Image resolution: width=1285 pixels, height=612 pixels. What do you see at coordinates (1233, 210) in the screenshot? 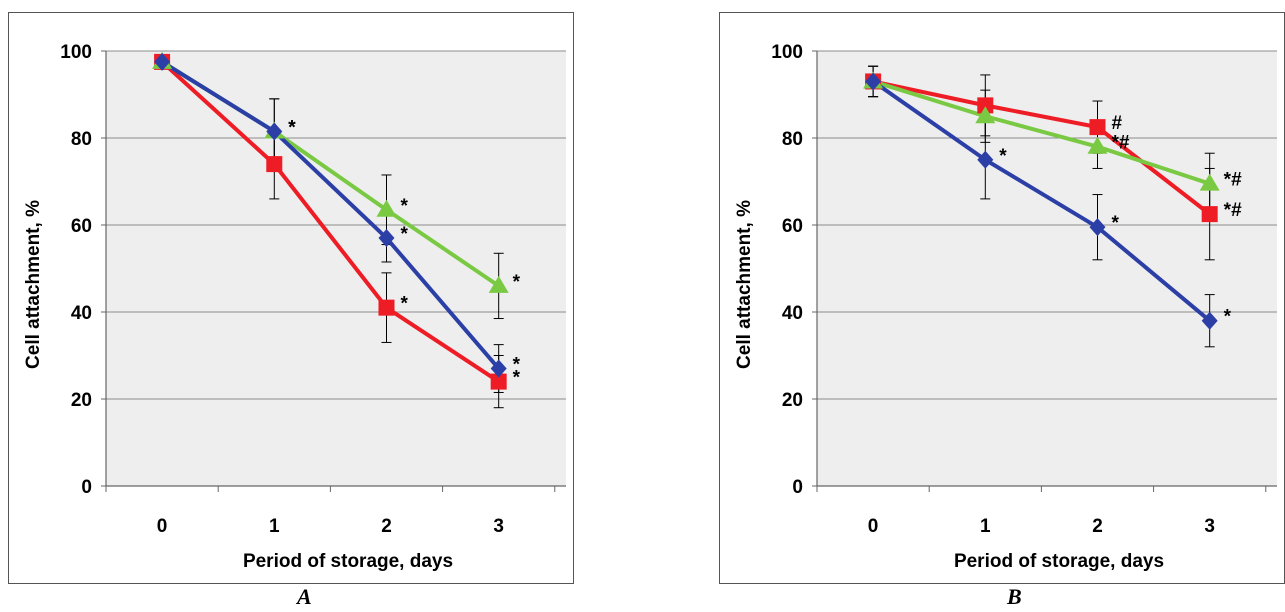
I see `significance-mark-red: *#` at bounding box center [1233, 210].